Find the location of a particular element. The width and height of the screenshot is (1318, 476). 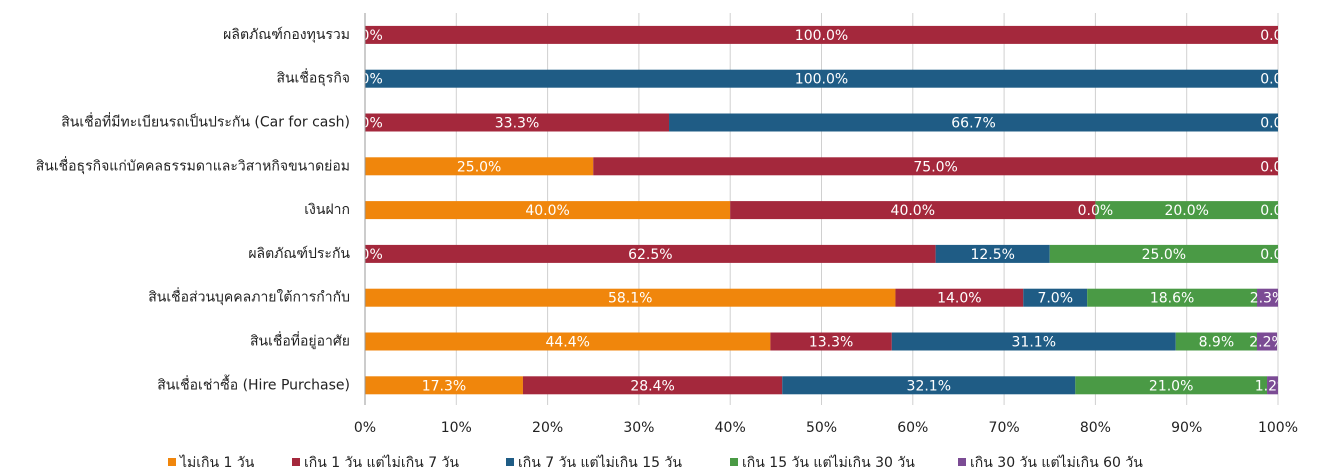

y-tick-label: สินเชื่อที่อยู่อาศัย is located at coordinates (300, 341).